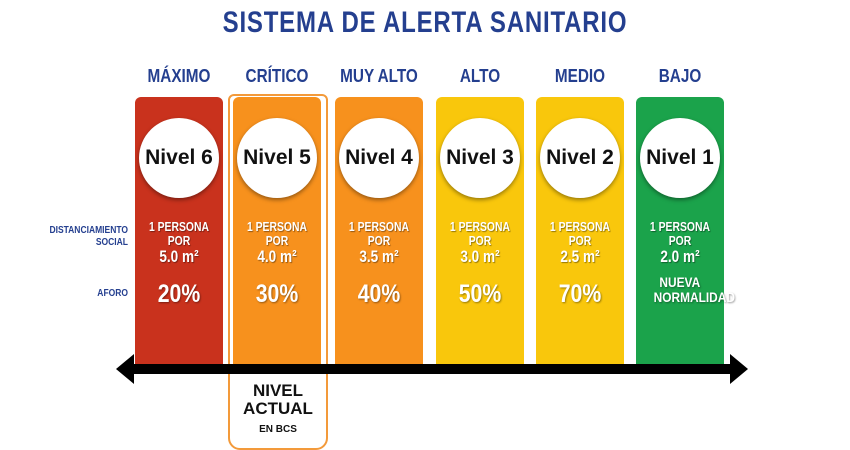 The width and height of the screenshot is (850, 450). Describe the element at coordinates (278, 429) in the screenshot. I see `current-line3: EN BCS` at that location.